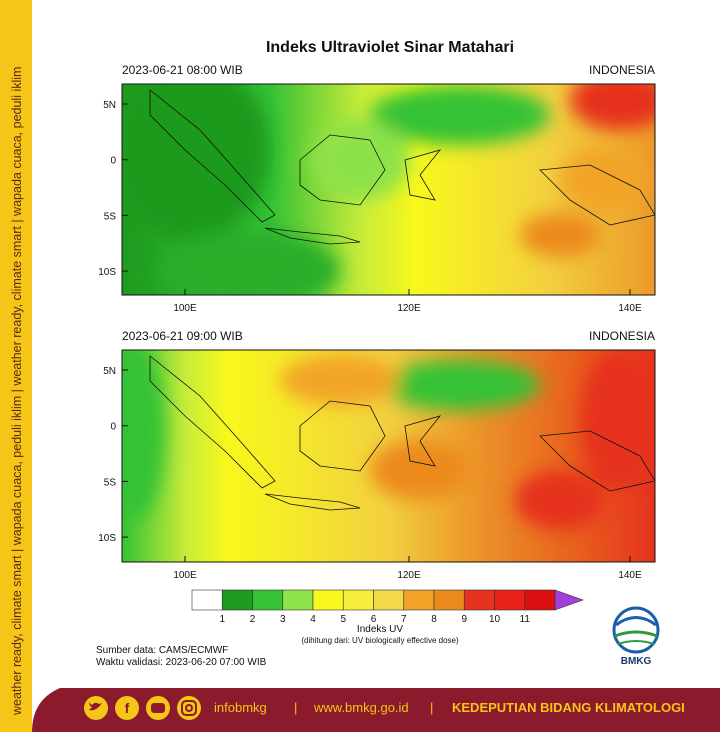  I want to click on svg-text: f, so click(127, 708).